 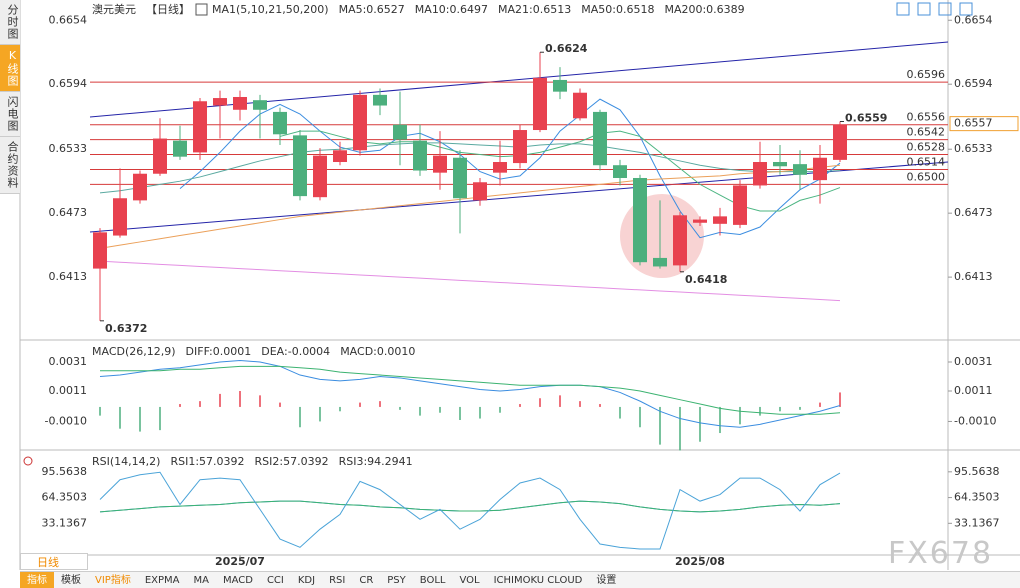 I want to click on price-level-label: 0.6528, so click(x=926, y=147).